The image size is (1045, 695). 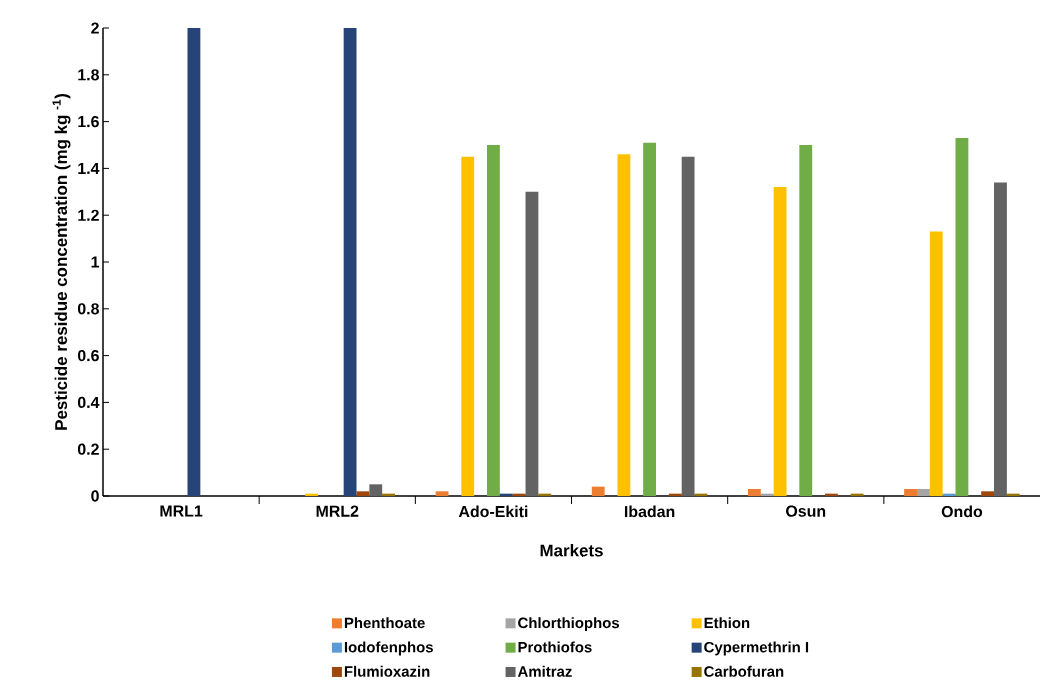 I want to click on x-tick-label: Osun, so click(x=806, y=511).